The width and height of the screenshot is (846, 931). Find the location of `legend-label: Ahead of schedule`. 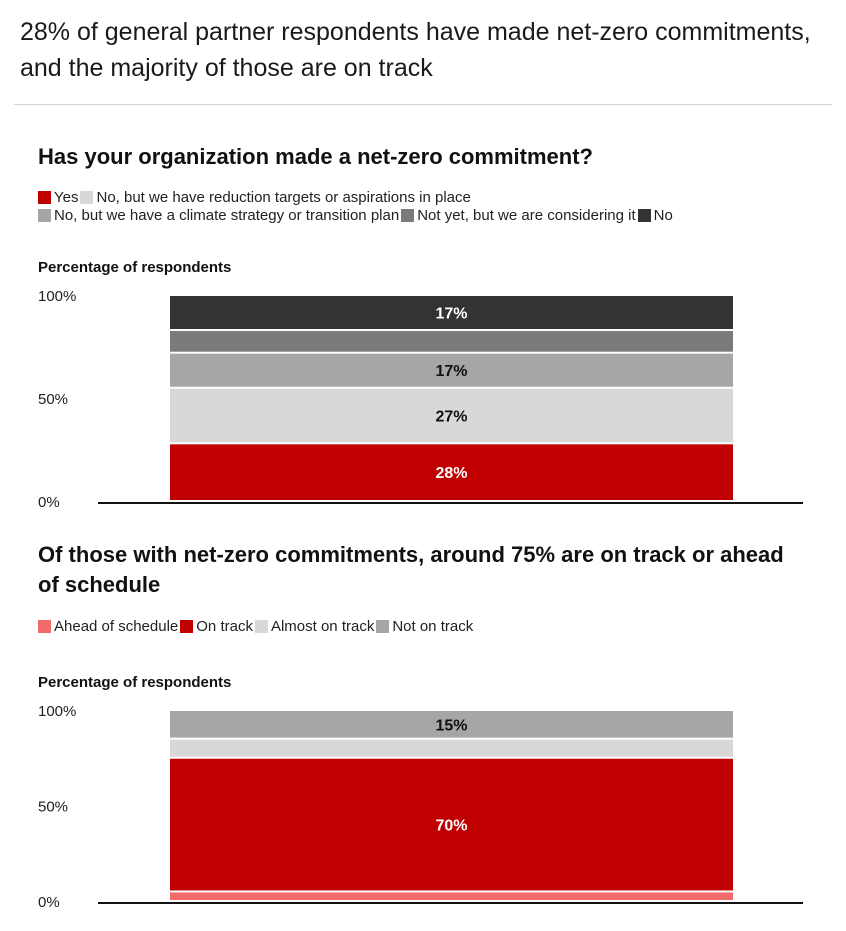

legend-label: Ahead of schedule is located at coordinates (116, 626).